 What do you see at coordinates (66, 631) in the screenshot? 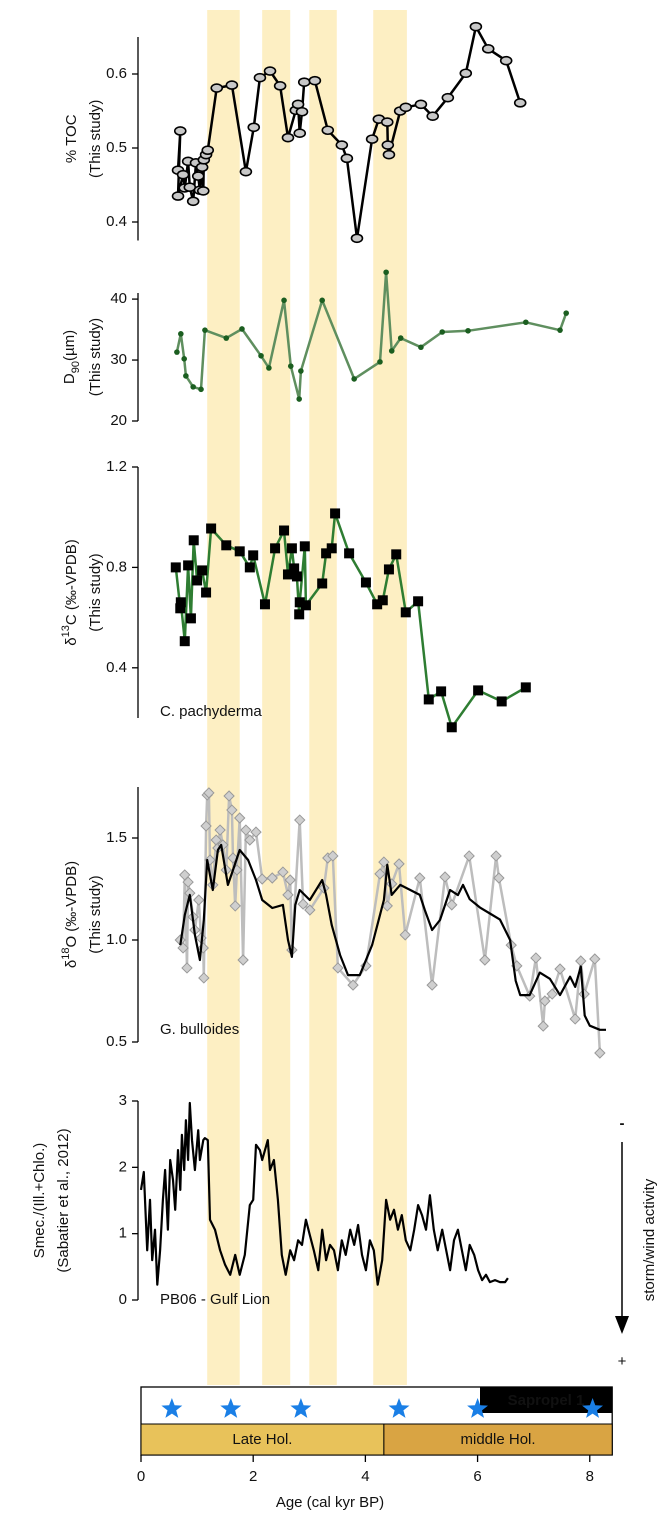
I see `label-superscript: 13` at bounding box center [66, 631].